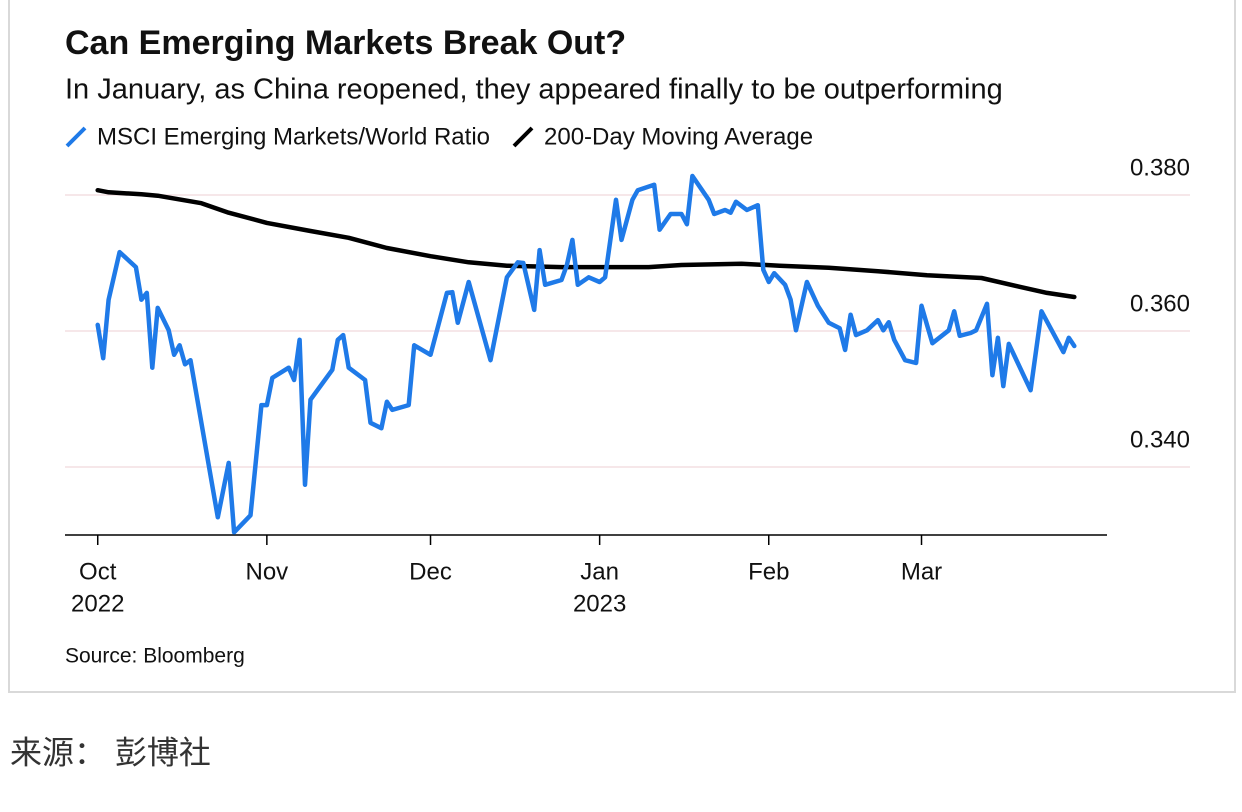  Describe the element at coordinates (345, 43) in the screenshot. I see `chart-title: Can Emerging Markets Break Out?` at that location.